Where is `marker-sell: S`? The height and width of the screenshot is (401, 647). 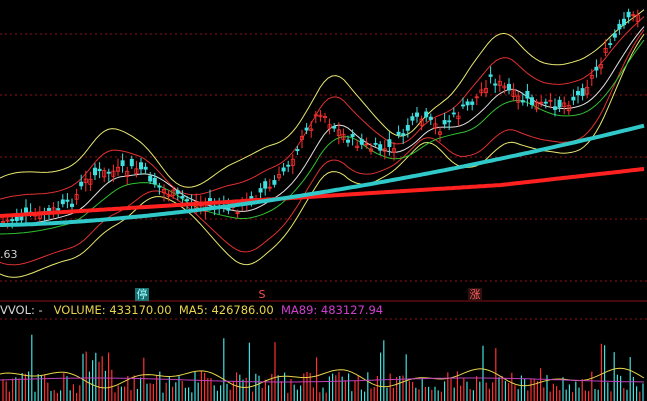
marker-sell: S is located at coordinates (262, 294).